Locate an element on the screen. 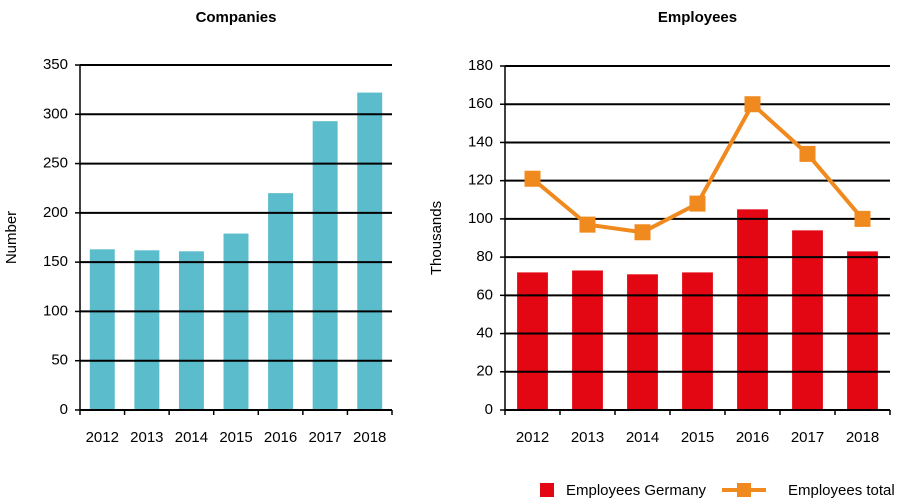  y-tick-label: 120 is located at coordinates (480, 180).